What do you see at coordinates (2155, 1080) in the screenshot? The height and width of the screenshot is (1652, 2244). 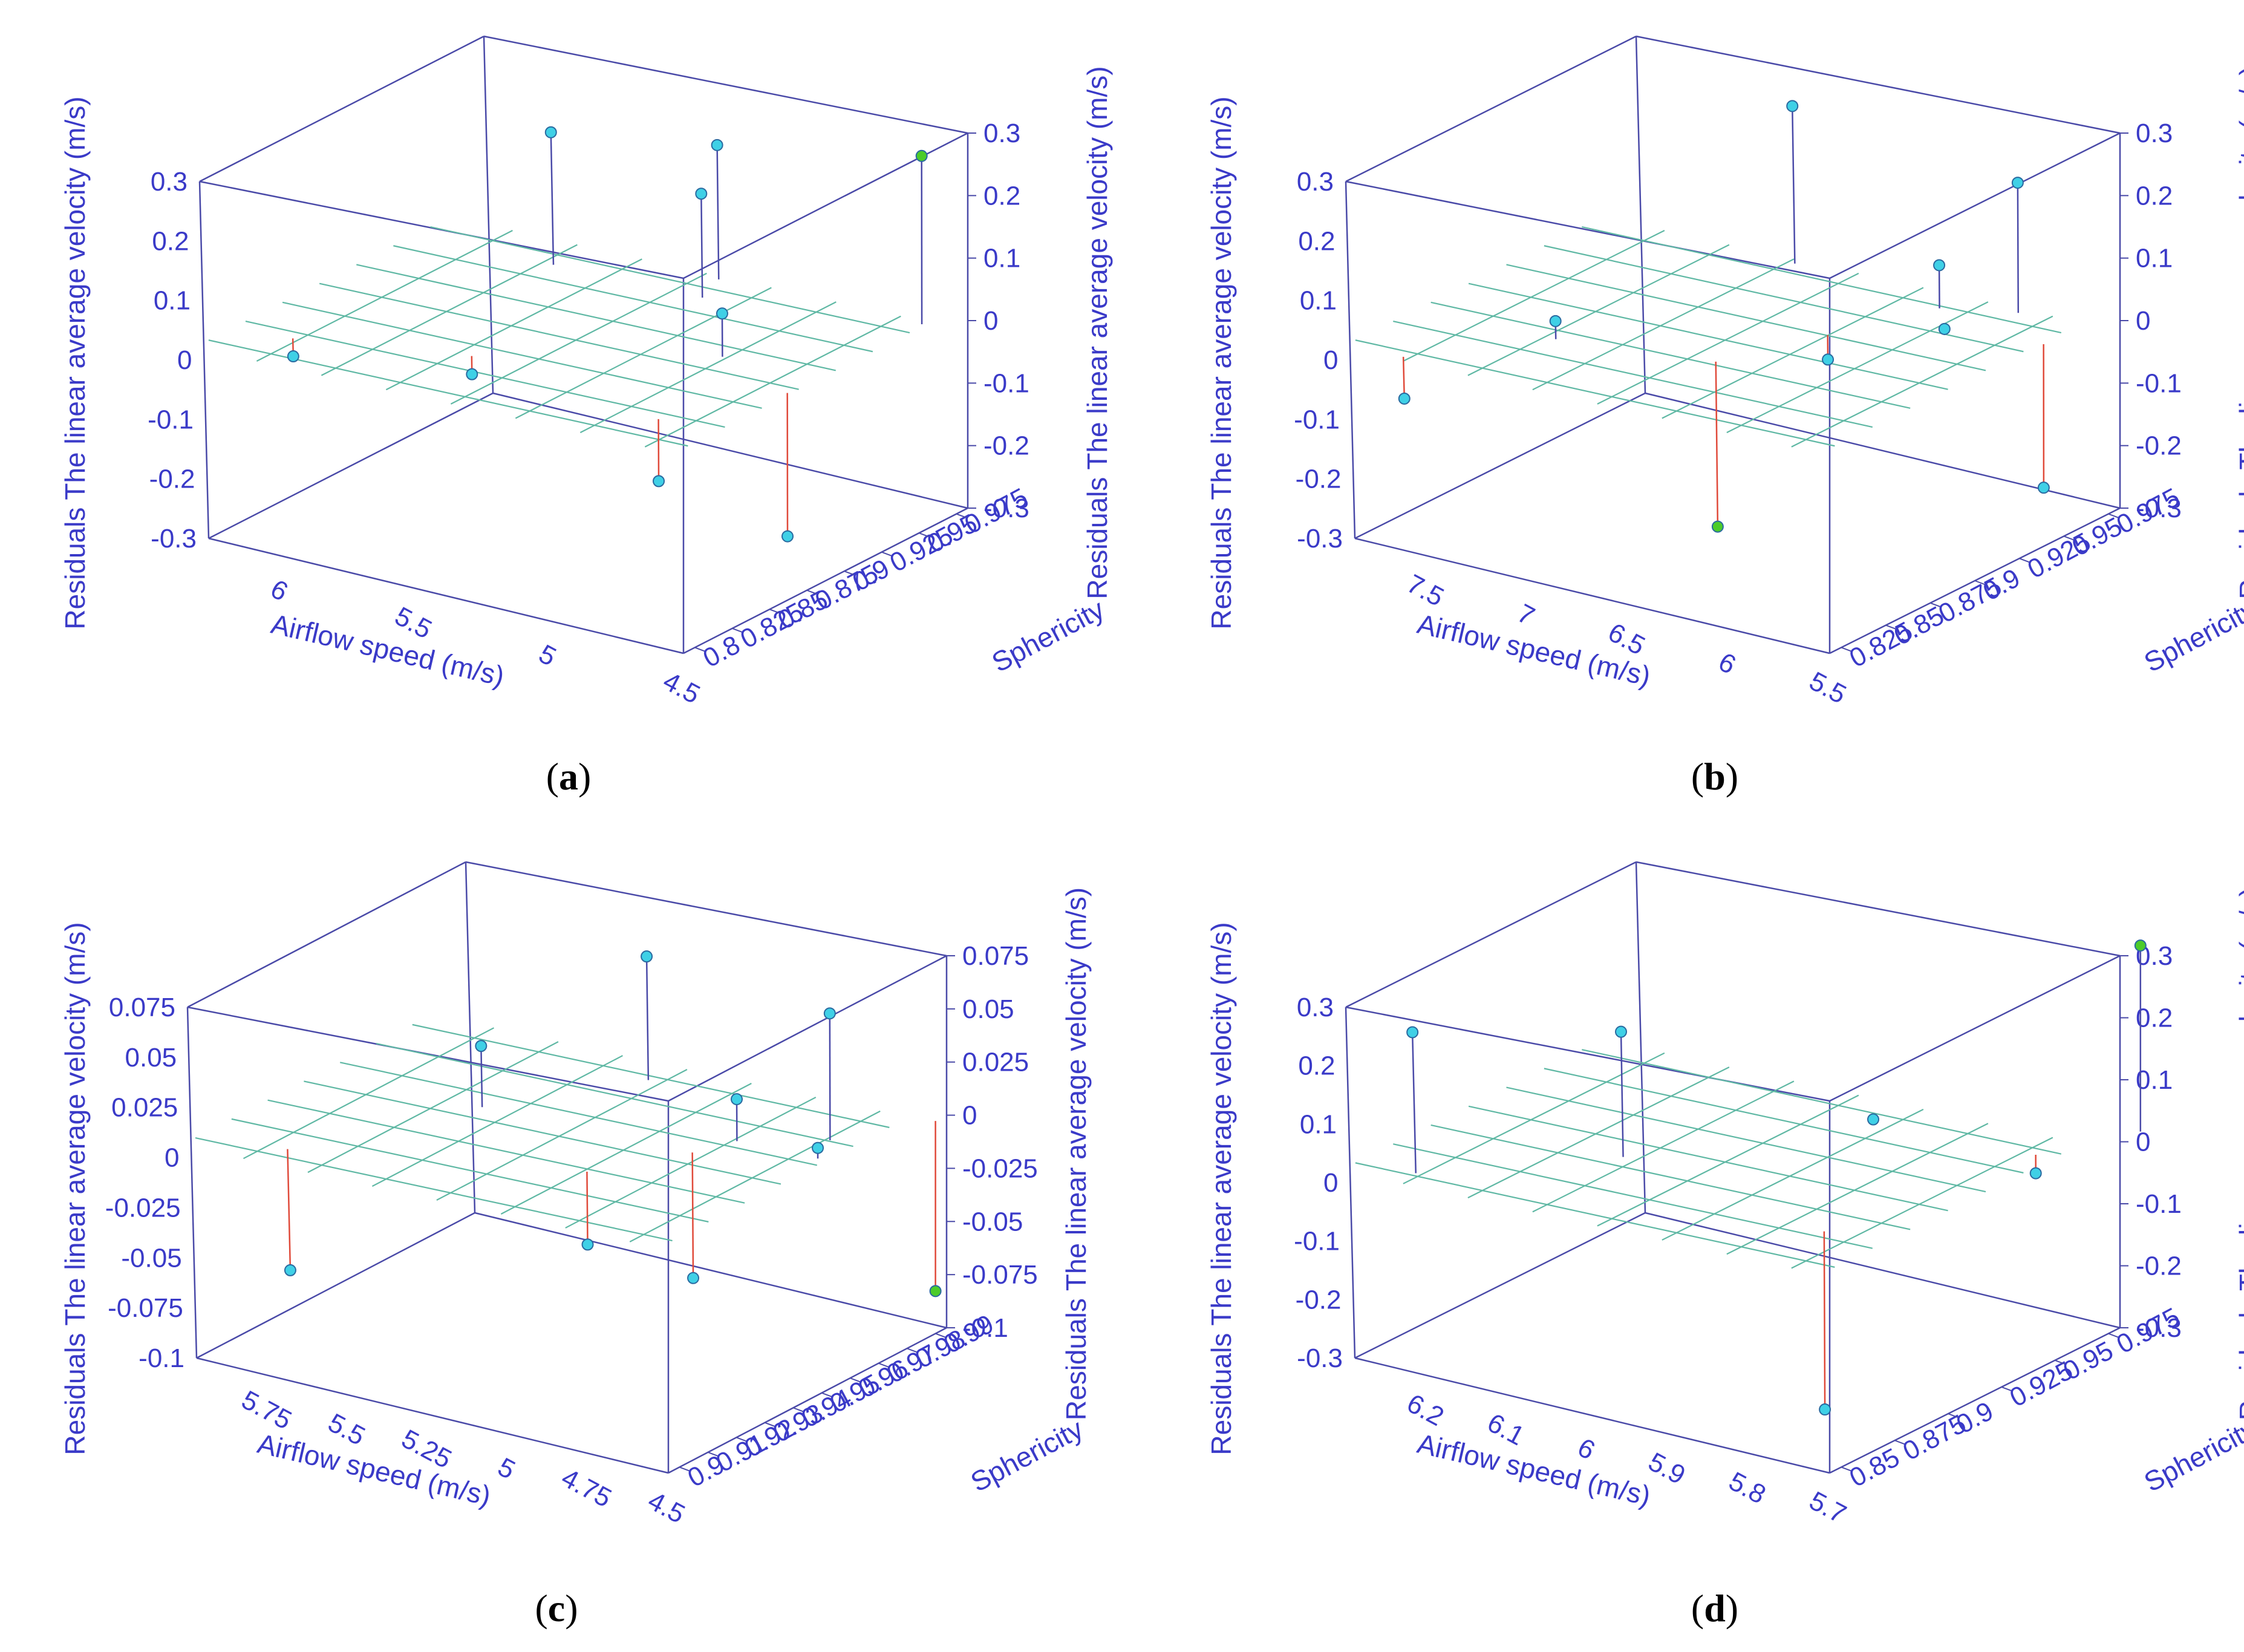 I see `z-tick-label-right: 0.1` at bounding box center [2155, 1080].